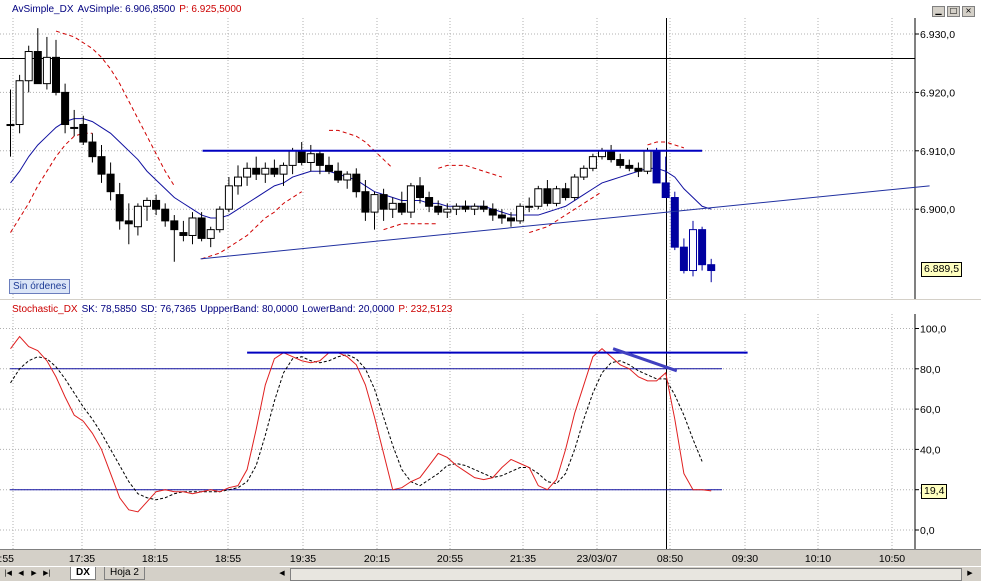 This screenshot has height=581, width=981. Describe the element at coordinates (124, 573) in the screenshot. I see `tab-hoja-2: Hoja 2` at that location.